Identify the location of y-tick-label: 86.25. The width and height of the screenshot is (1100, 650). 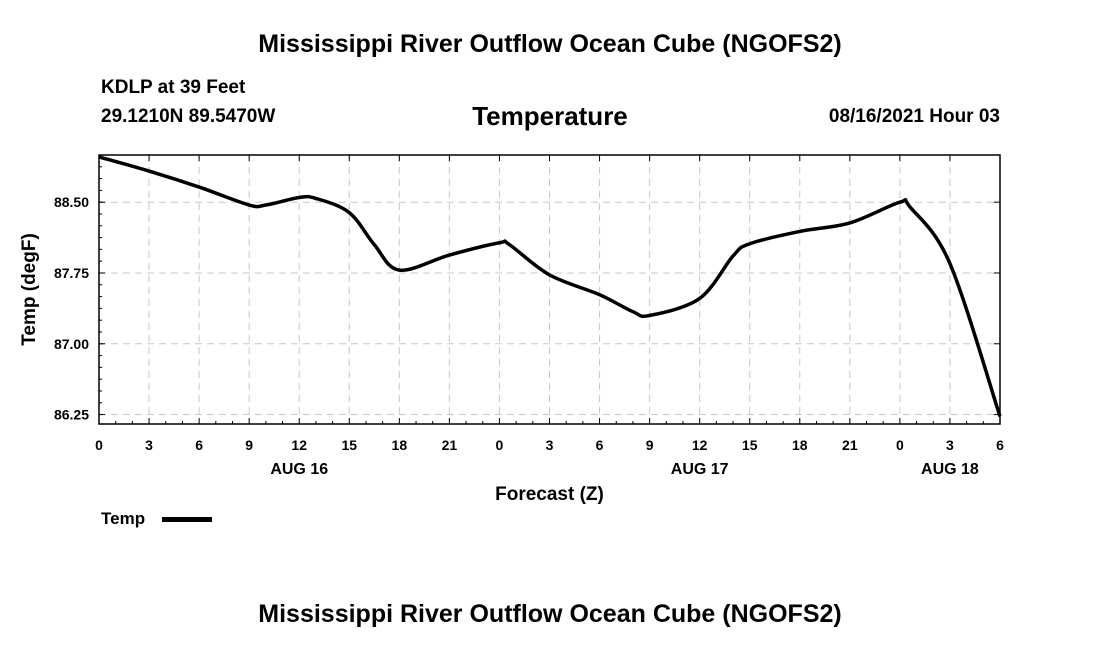
(71, 415).